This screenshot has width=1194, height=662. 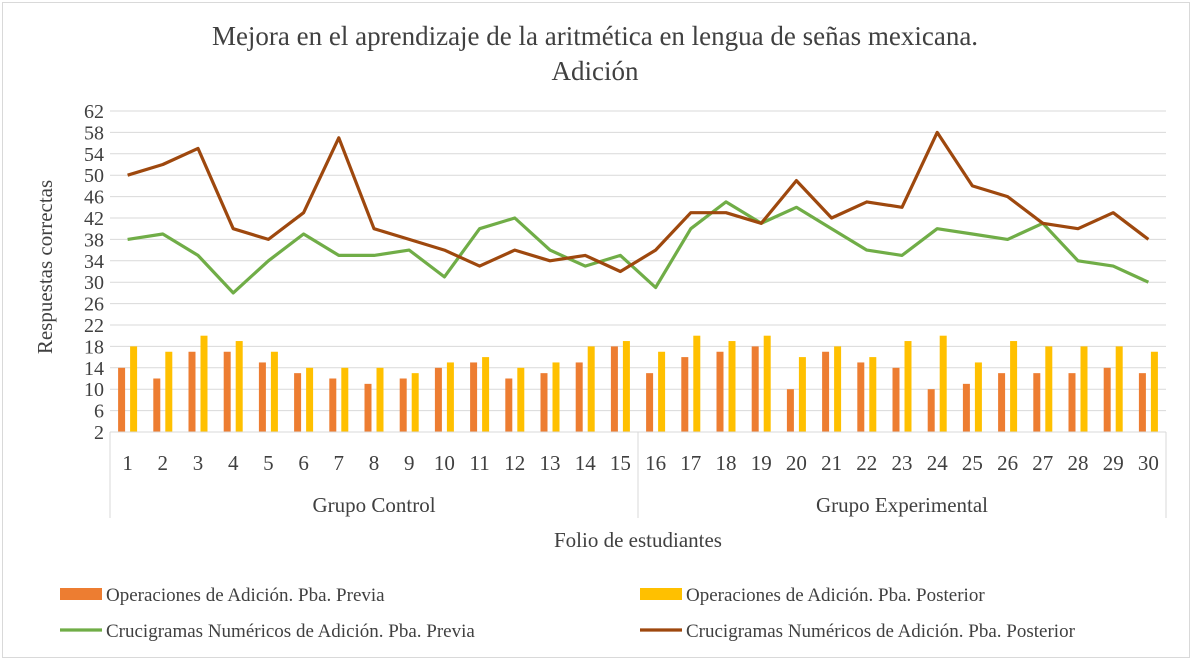 I want to click on x-tick-label: 21, so click(x=831, y=463).